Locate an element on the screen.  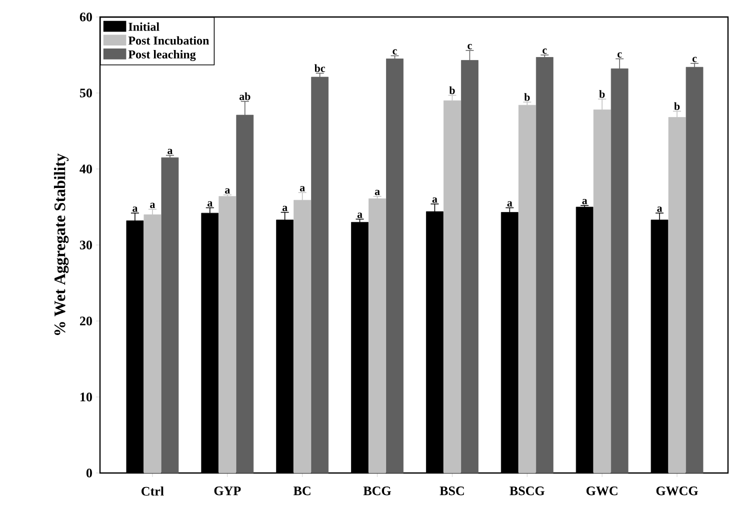
y-tick-label: 0 is located at coordinates (89, 473).